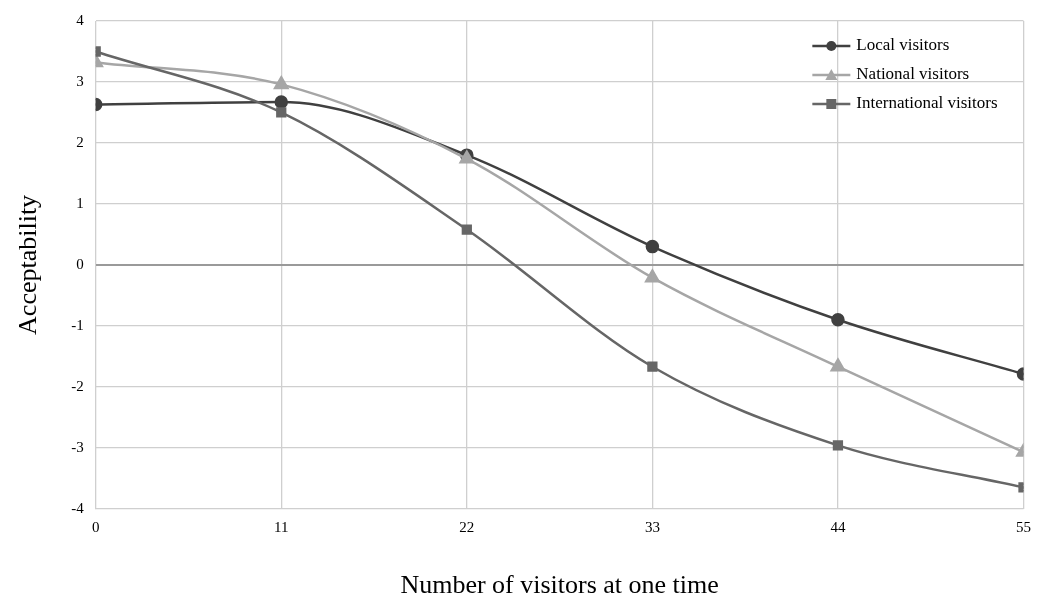  Describe the element at coordinates (913, 74) in the screenshot. I see `legend-label: National visitors` at that location.